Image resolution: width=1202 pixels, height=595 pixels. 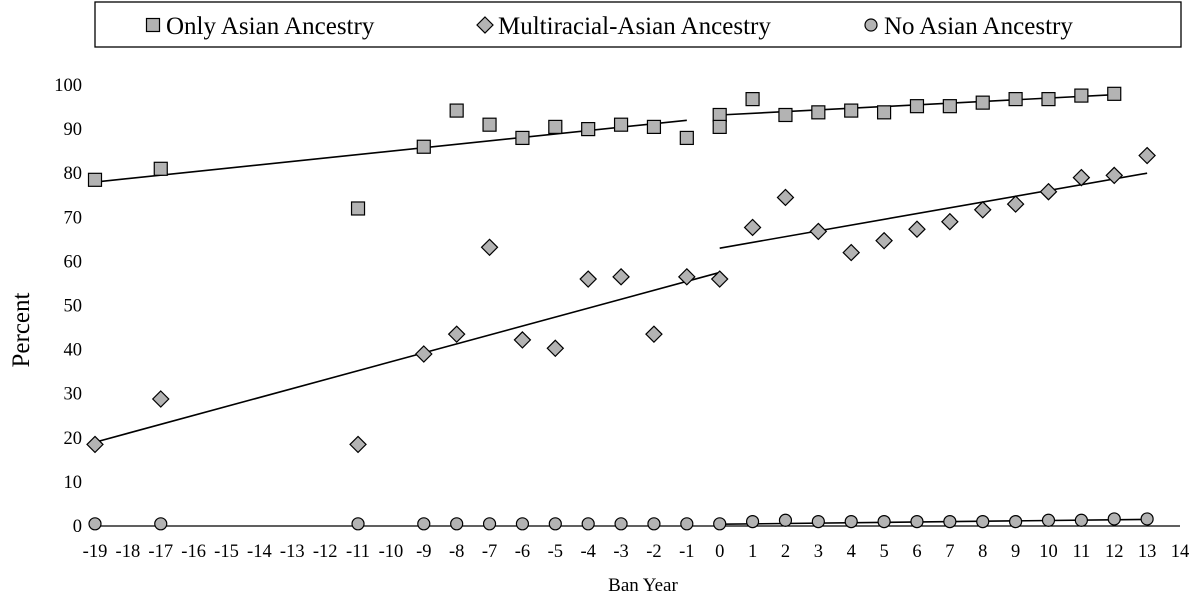 I want to click on legend-label-only-asian-ancestry: Only Asian Ancestry, so click(x=270, y=26).